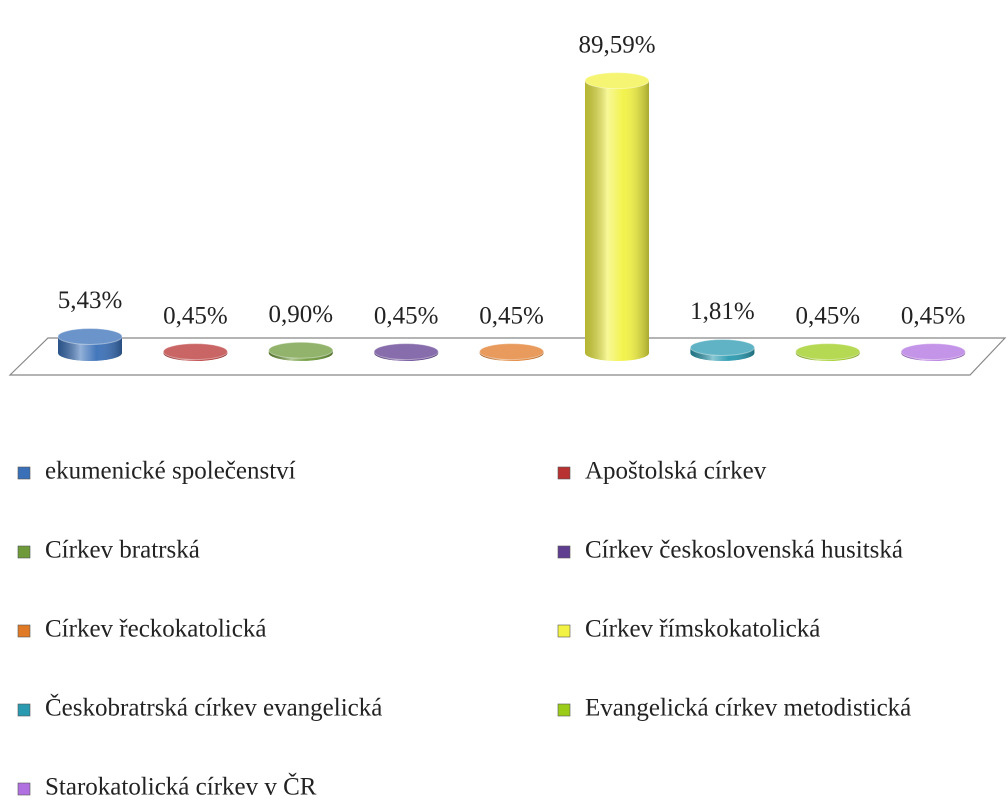  What do you see at coordinates (702, 629) in the screenshot?
I see `legend-label: Církev římskokatolická` at bounding box center [702, 629].